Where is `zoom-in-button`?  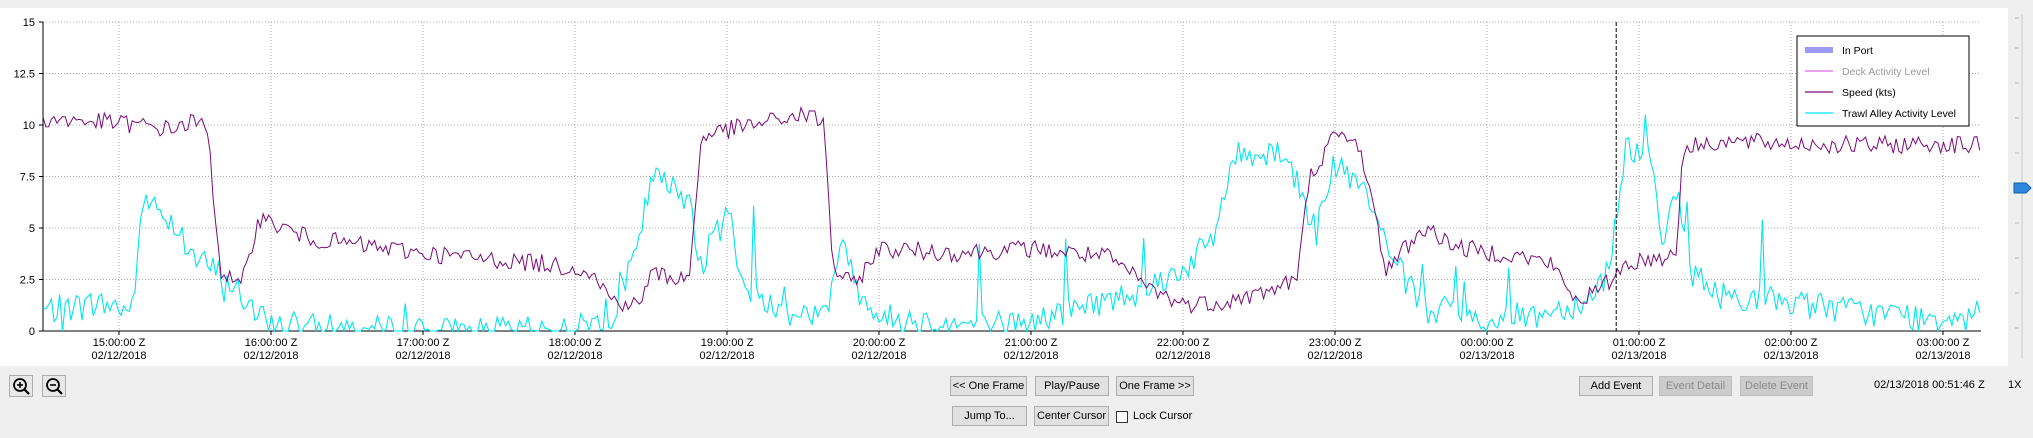
zoom-in-button is located at coordinates (21, 386).